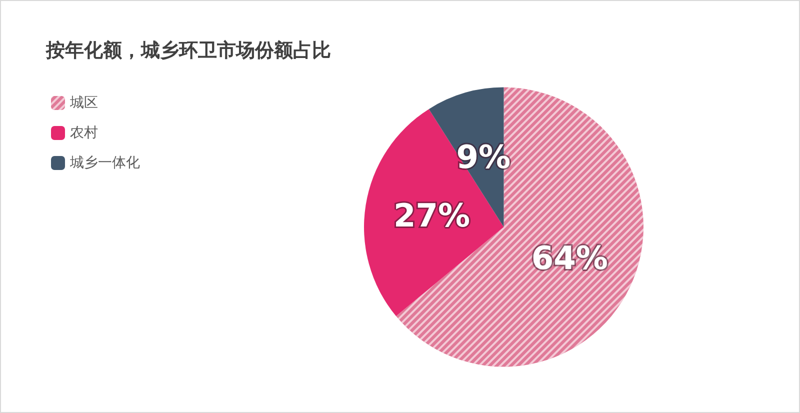  What do you see at coordinates (188, 51) in the screenshot?
I see `chart-title: 按年化额，城乡环卫市场份额占比` at bounding box center [188, 51].